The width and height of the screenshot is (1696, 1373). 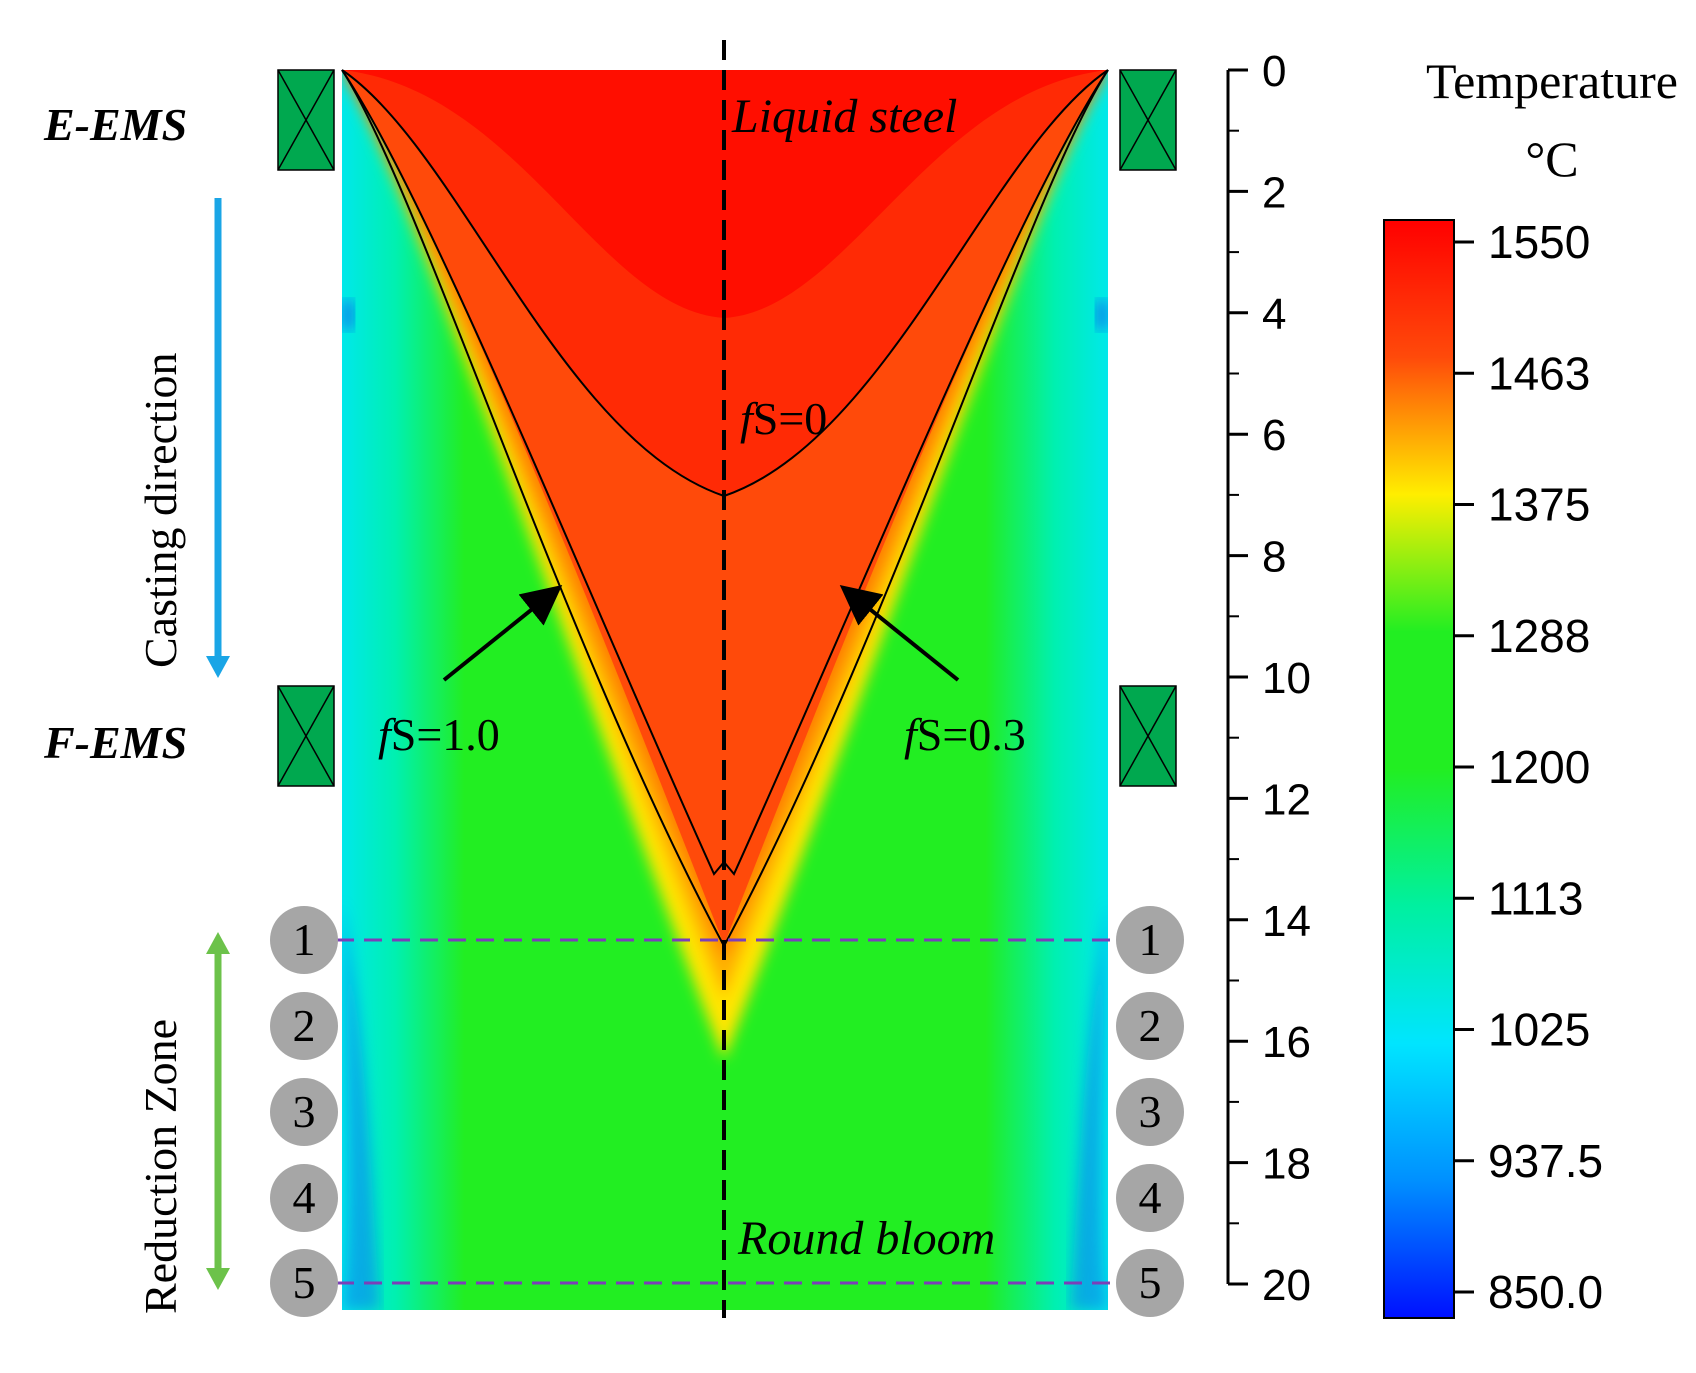 What do you see at coordinates (502, 633) in the screenshot?
I see `fs-1-0-pointer` at bounding box center [502, 633].